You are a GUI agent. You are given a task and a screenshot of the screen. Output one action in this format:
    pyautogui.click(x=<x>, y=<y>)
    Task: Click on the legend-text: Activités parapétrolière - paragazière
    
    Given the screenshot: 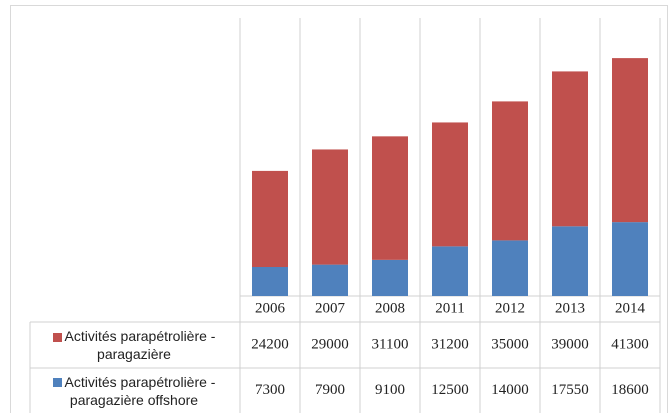 What is the action you would take?
    pyautogui.click(x=140, y=345)
    